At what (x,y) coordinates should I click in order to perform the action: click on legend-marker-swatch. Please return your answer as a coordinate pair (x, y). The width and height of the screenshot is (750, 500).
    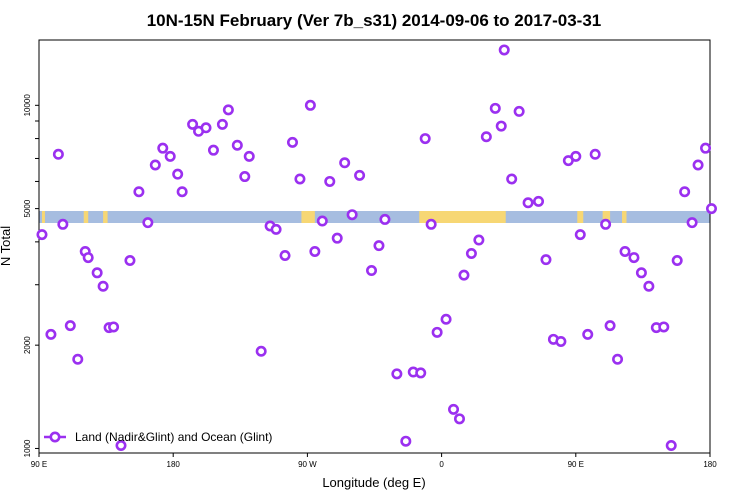
    Looking at the image, I should click on (55, 437).